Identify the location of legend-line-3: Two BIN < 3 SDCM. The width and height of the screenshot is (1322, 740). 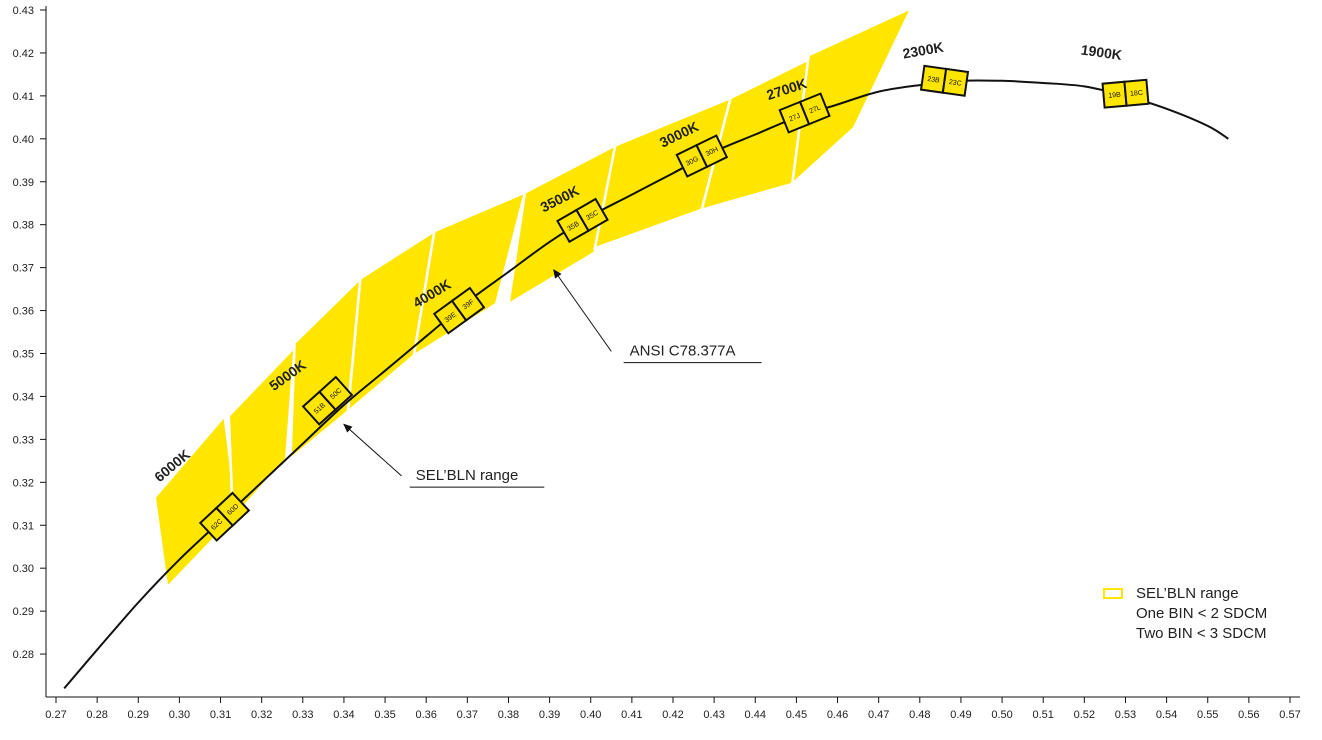
(1201, 633).